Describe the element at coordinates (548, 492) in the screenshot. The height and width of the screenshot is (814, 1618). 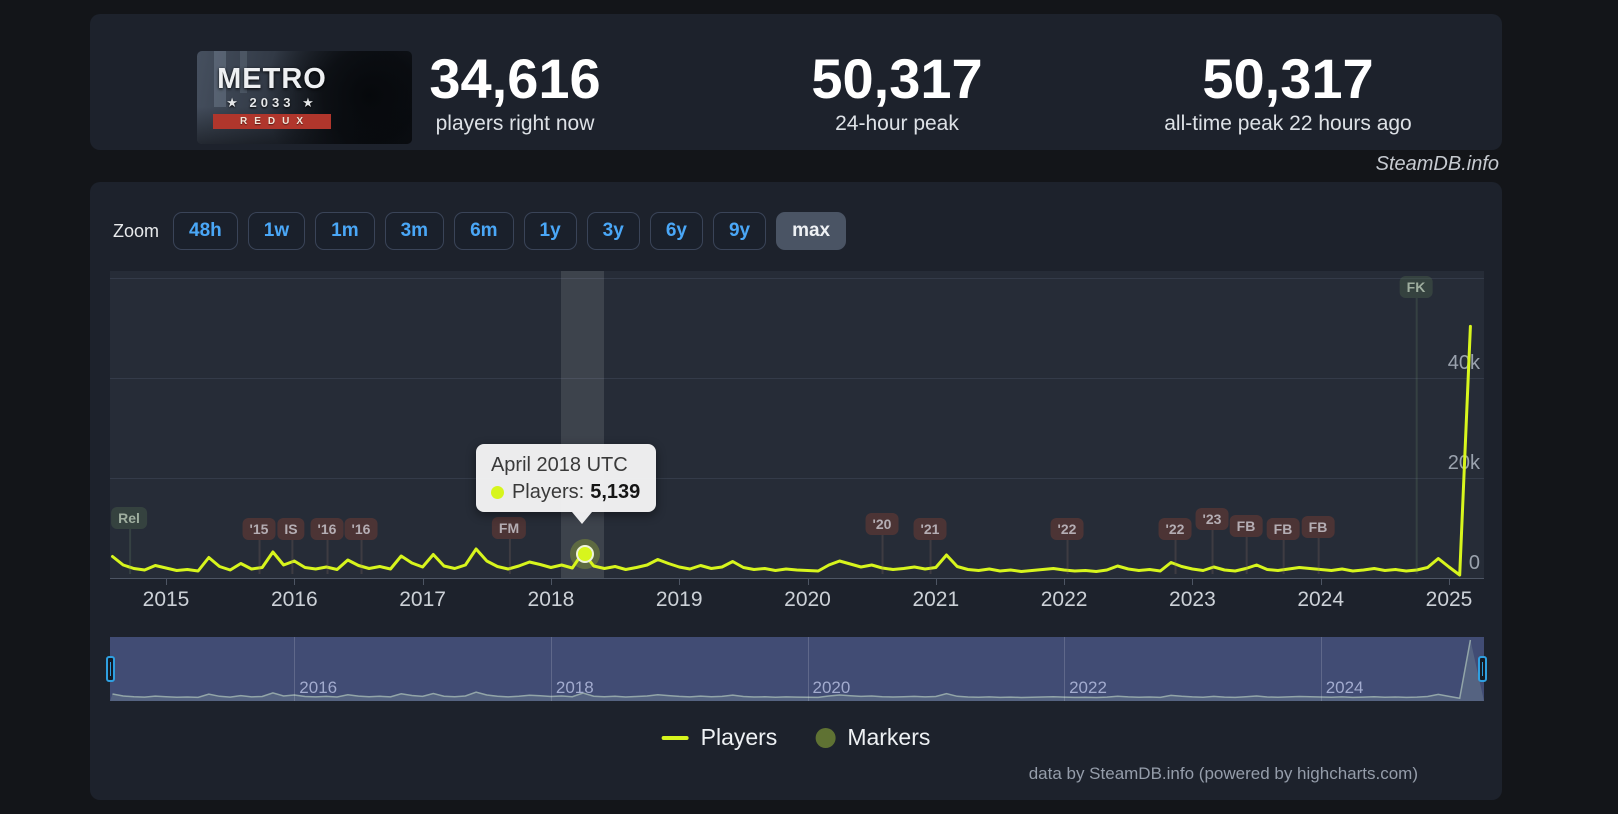
I see `tooltip-series-label: Players:` at that location.